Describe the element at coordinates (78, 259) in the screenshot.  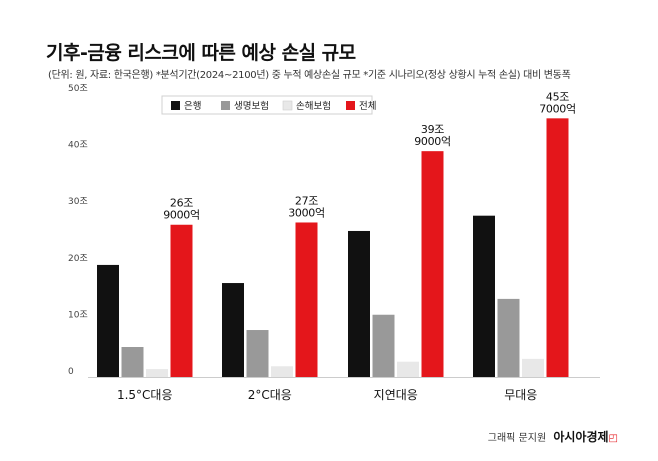
I see `y-tick-label: 20조` at that location.